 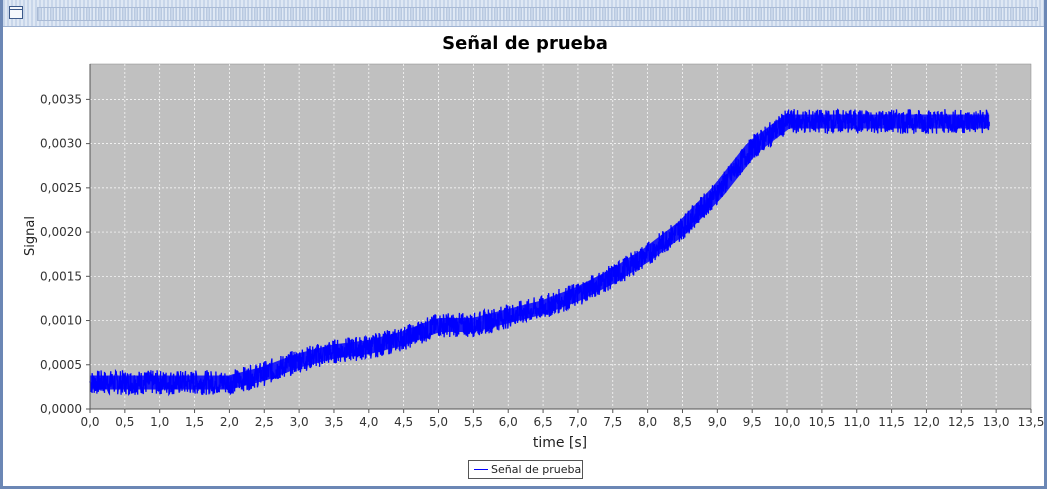 I want to click on y-tick-label: 0,0015, so click(x=61, y=276).